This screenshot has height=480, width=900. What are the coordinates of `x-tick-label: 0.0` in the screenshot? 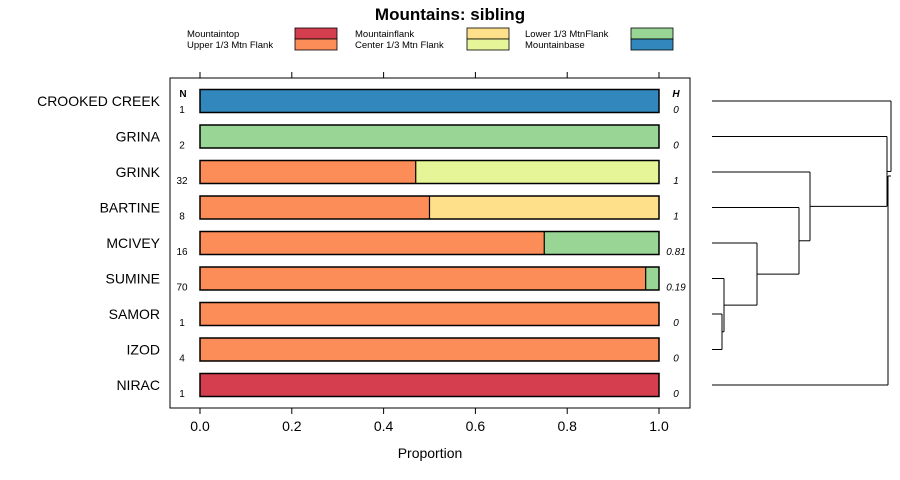 It's located at (200, 426).